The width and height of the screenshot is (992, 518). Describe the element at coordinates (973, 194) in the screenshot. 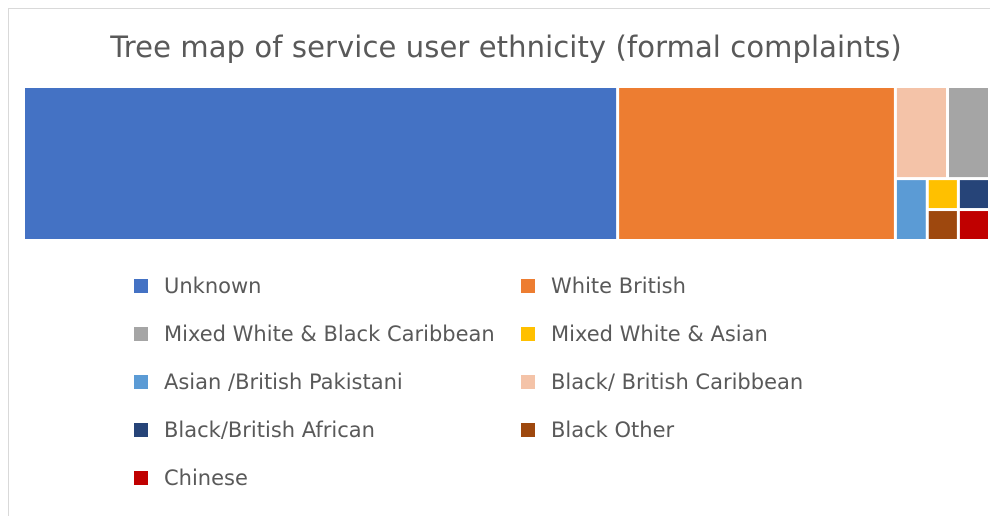

I see `black-british-african-tile` at that location.